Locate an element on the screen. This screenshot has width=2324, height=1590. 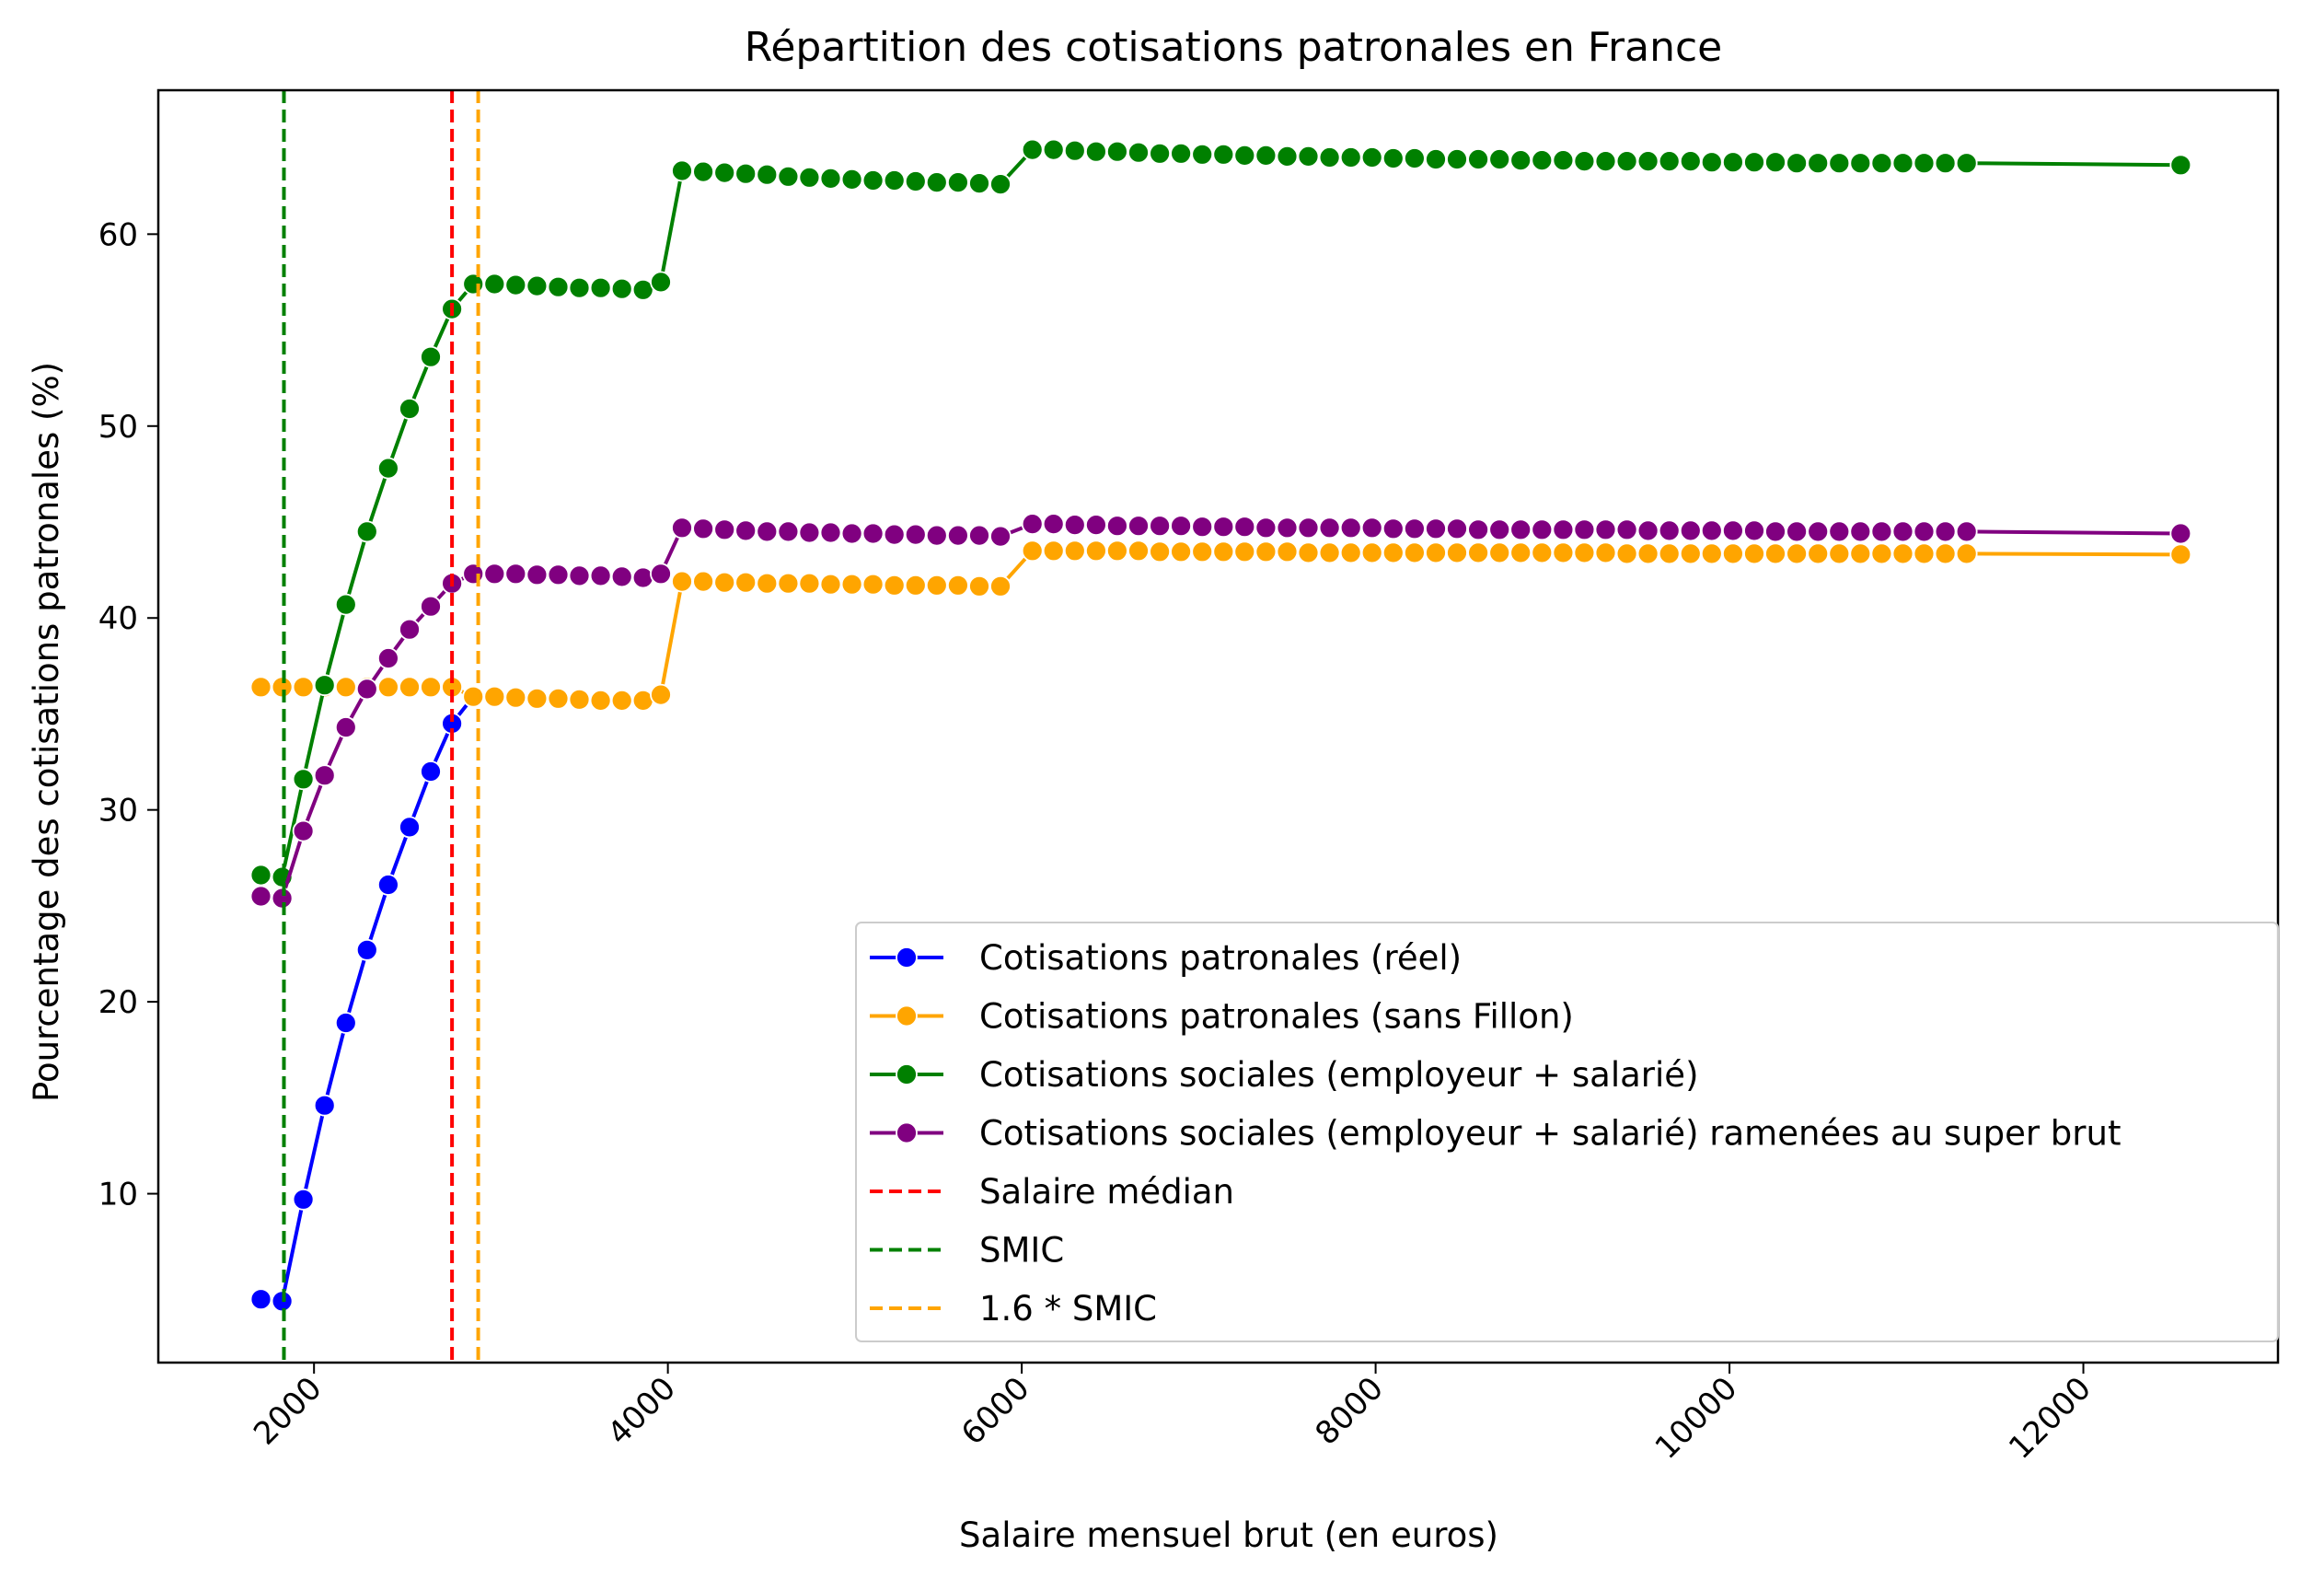
legend-label: SMIC is located at coordinates (1021, 1251).